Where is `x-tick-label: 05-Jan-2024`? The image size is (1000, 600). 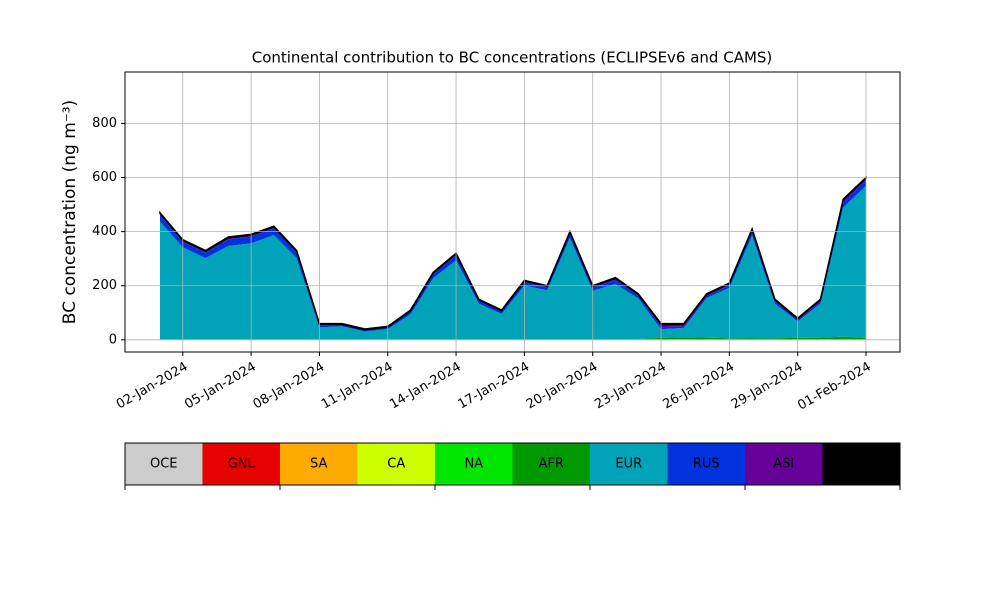
x-tick-label: 05-Jan-2024 is located at coordinates (220, 386).